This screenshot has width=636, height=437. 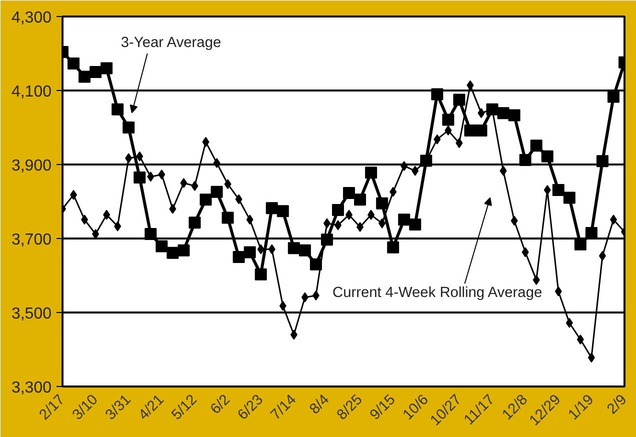 I want to click on x-tick-label: 2/9, so click(x=617, y=405).